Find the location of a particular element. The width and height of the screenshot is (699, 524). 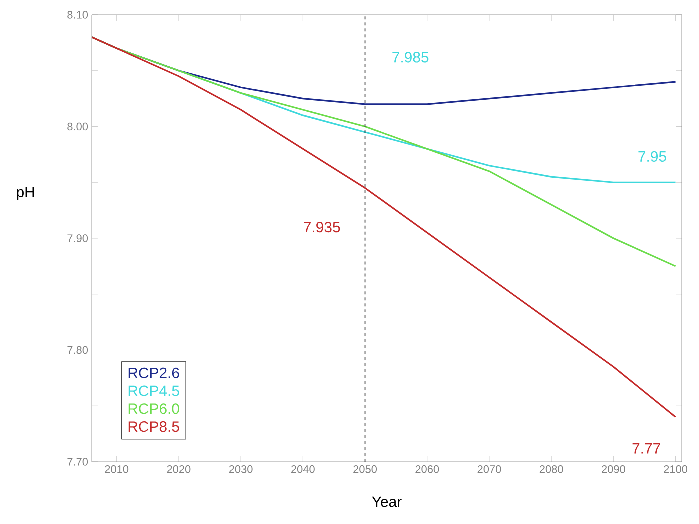

annotation: 7.77 is located at coordinates (646, 448).